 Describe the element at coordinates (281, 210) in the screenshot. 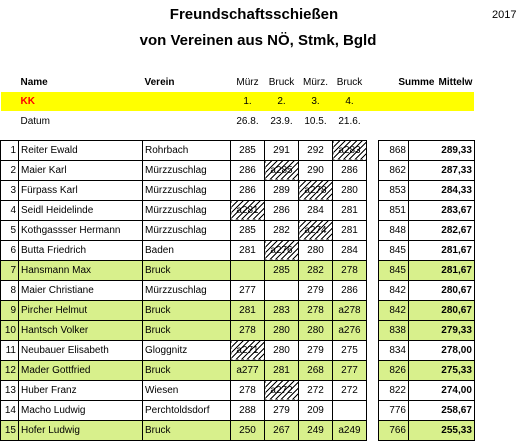

I see `round-2-score-cell: 286` at that location.